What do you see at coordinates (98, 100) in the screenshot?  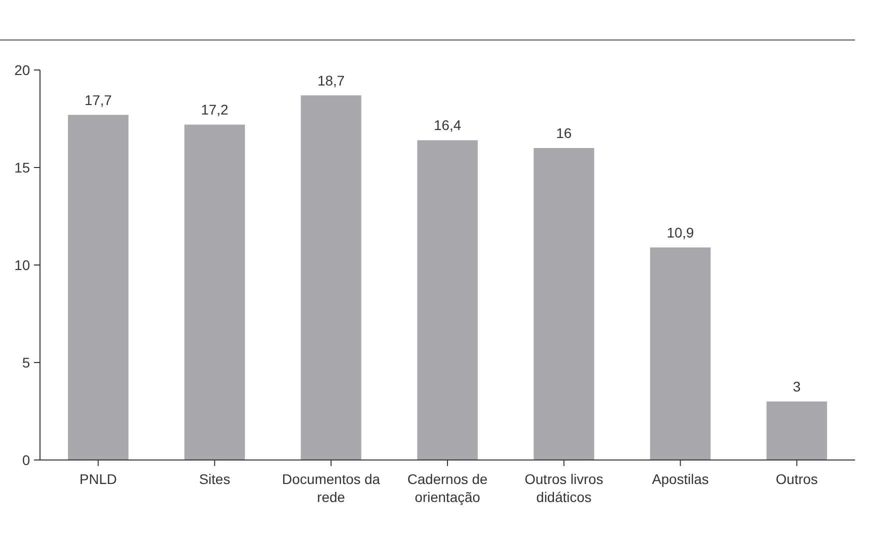 I see `data-label: 17,7` at bounding box center [98, 100].